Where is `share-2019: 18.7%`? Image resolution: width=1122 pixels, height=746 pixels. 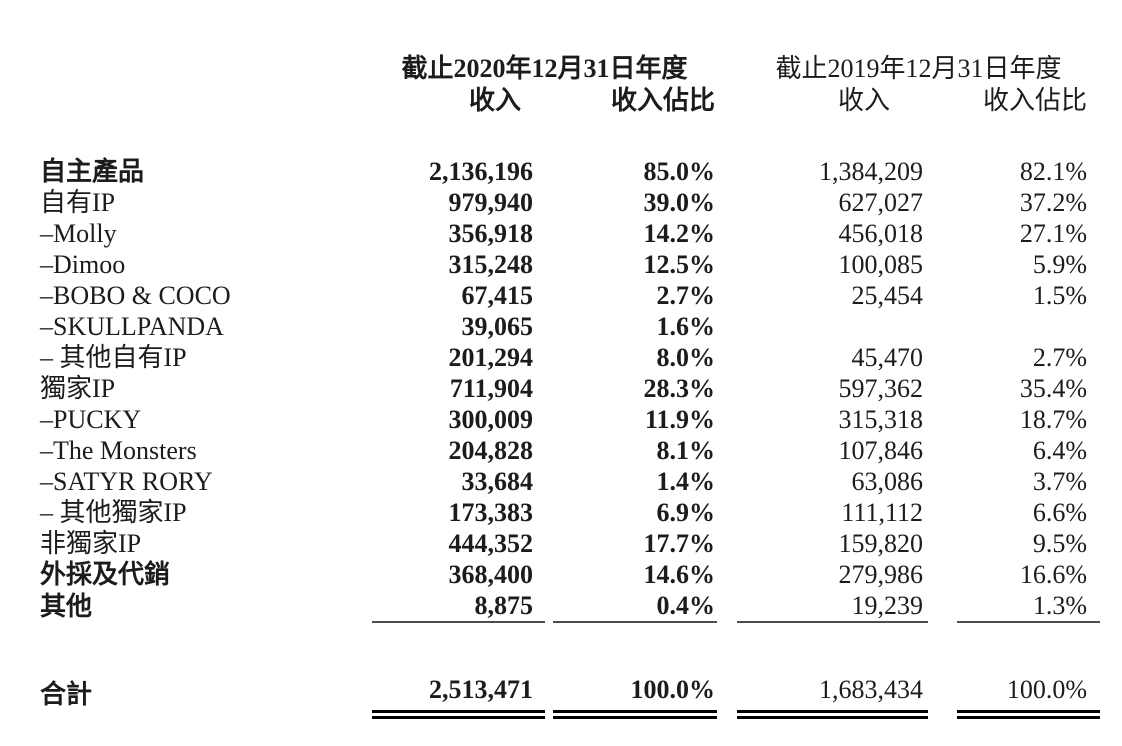 share-2019: 18.7% is located at coordinates (1053, 420).